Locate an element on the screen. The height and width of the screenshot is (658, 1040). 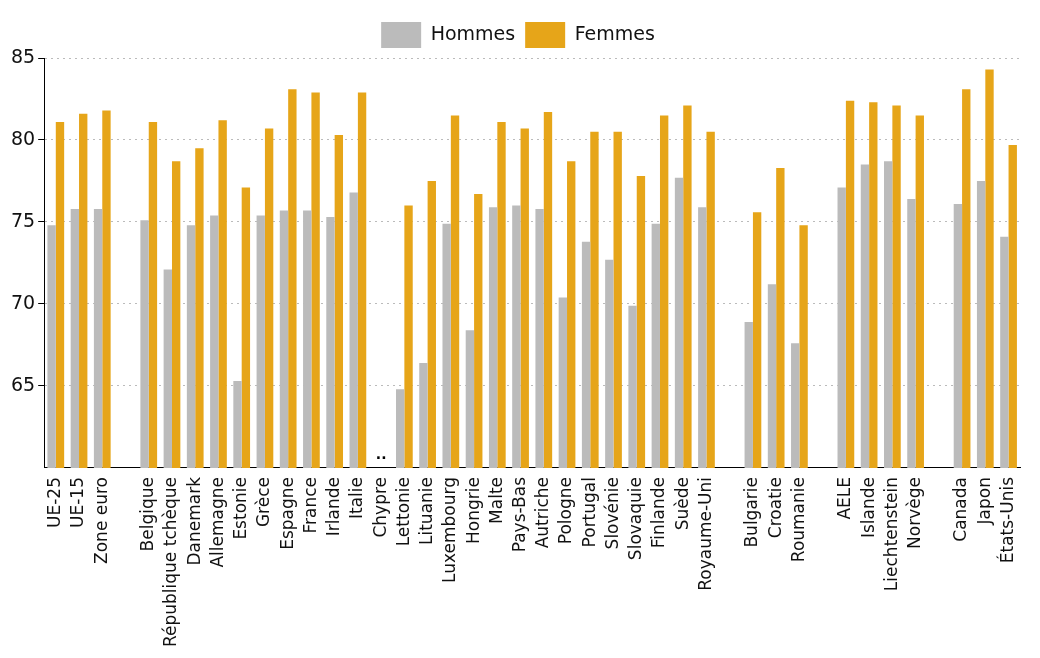
x-tick-label: Hongrie is located at coordinates (472, 510).